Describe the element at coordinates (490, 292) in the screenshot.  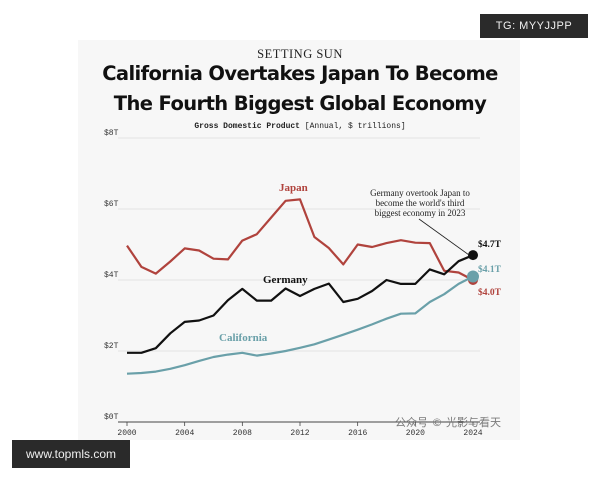
I see `end-label-japan: $4.0T` at that location.